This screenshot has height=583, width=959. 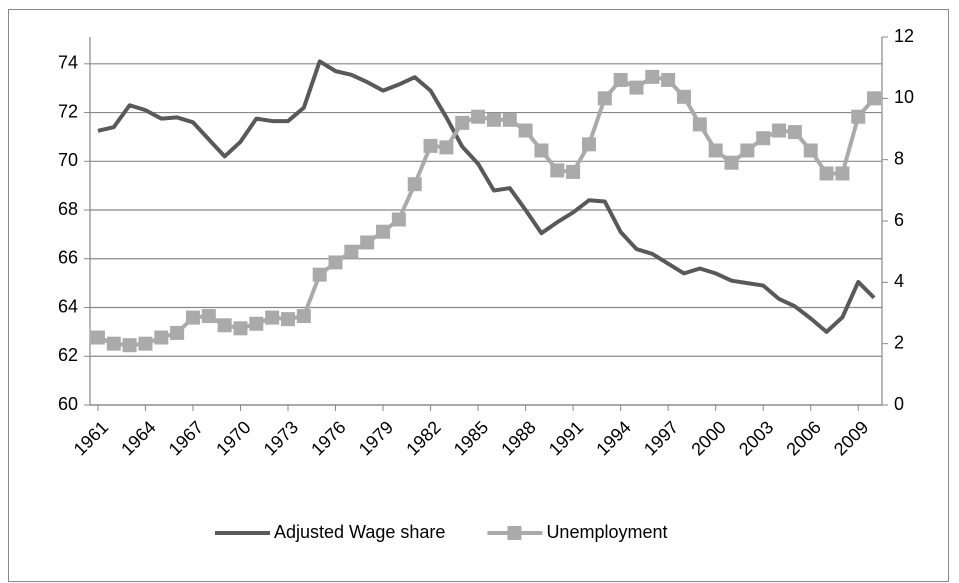 I want to click on y-tick-label: 66, so click(x=68, y=258).